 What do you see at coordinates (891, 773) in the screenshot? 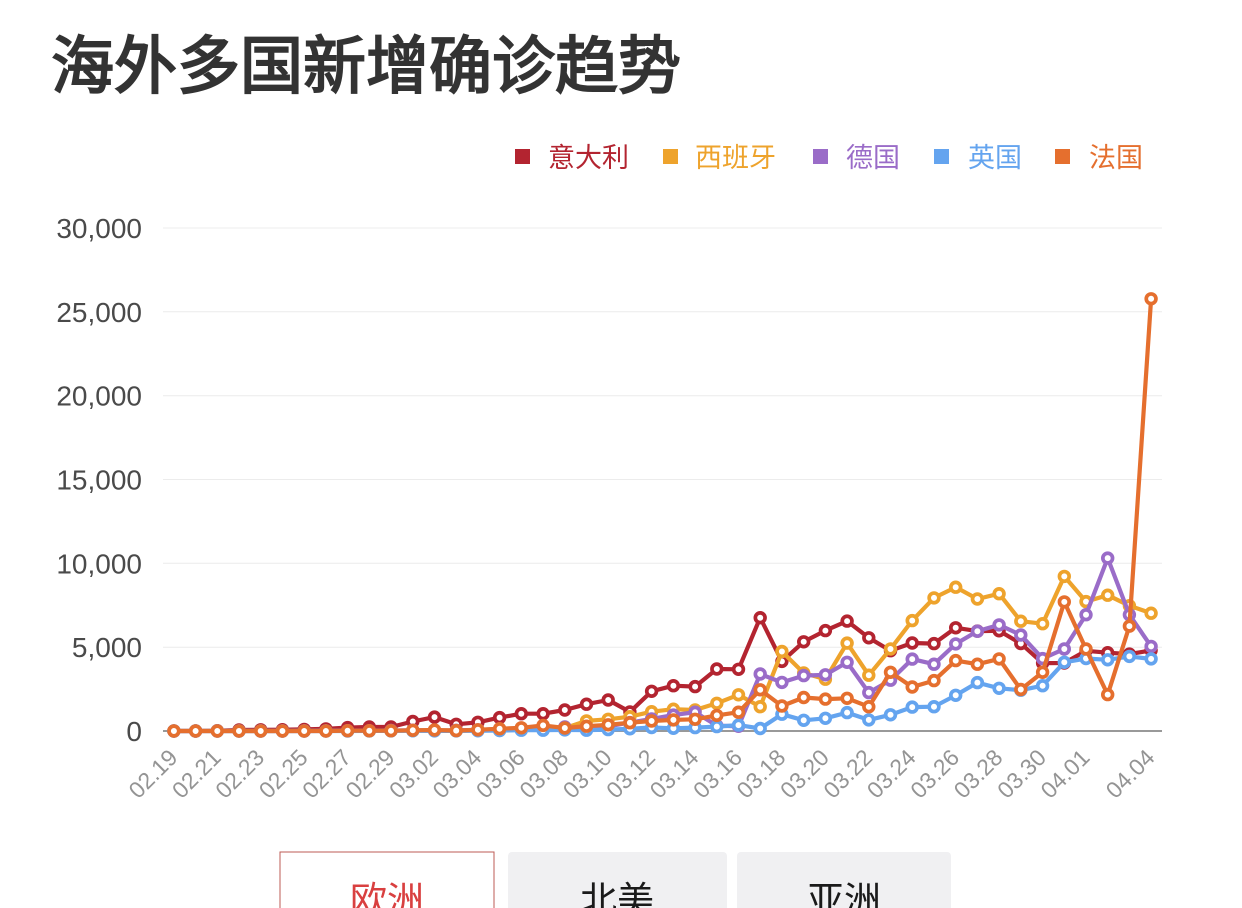
I see `svg-text: 03.24` at bounding box center [891, 773].